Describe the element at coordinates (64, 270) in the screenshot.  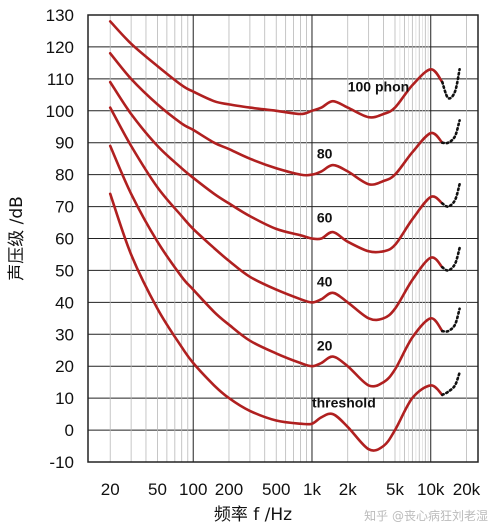
I see `y-tick-label: 50` at that location.